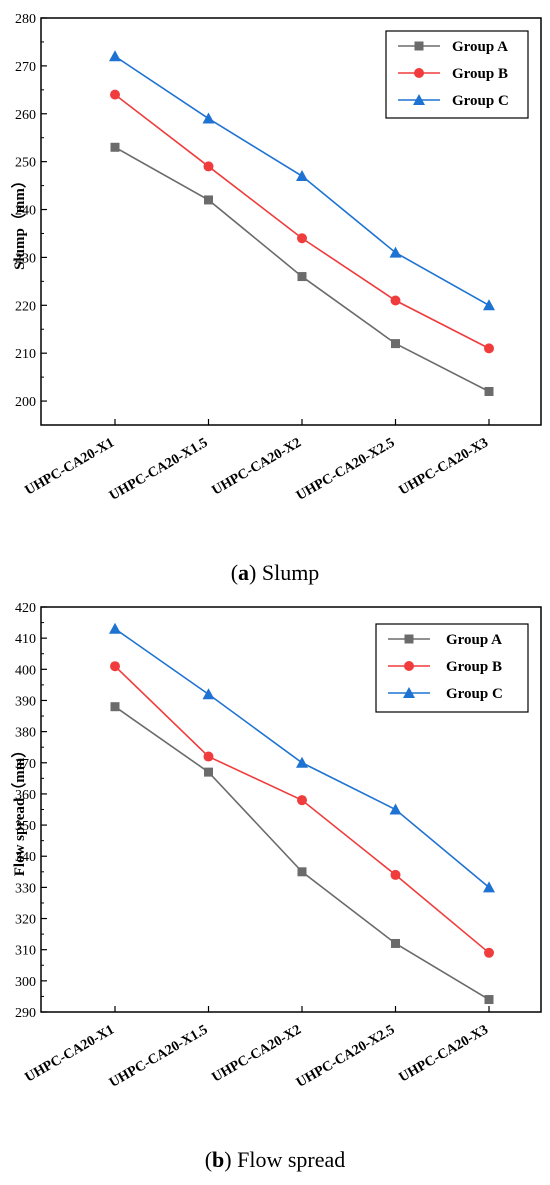 The width and height of the screenshot is (550, 1185). What do you see at coordinates (25, 795) in the screenshot?
I see `y-tick-label: 360` at bounding box center [25, 795].